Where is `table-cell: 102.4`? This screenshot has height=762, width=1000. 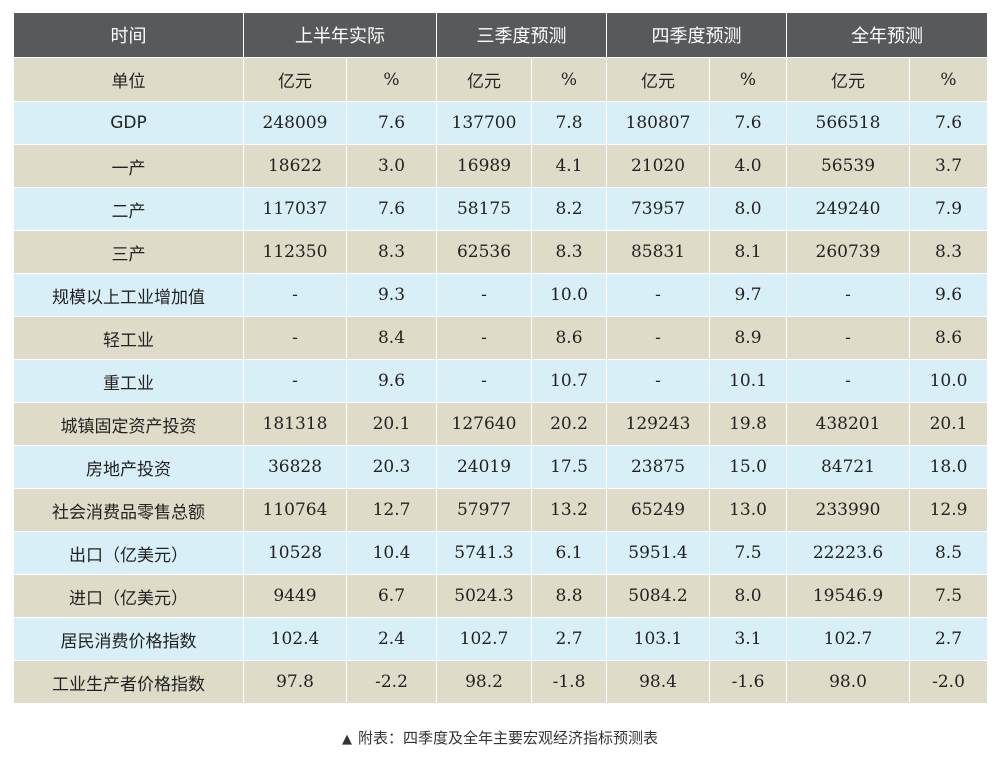
table-cell: 102.4 is located at coordinates (295, 639).